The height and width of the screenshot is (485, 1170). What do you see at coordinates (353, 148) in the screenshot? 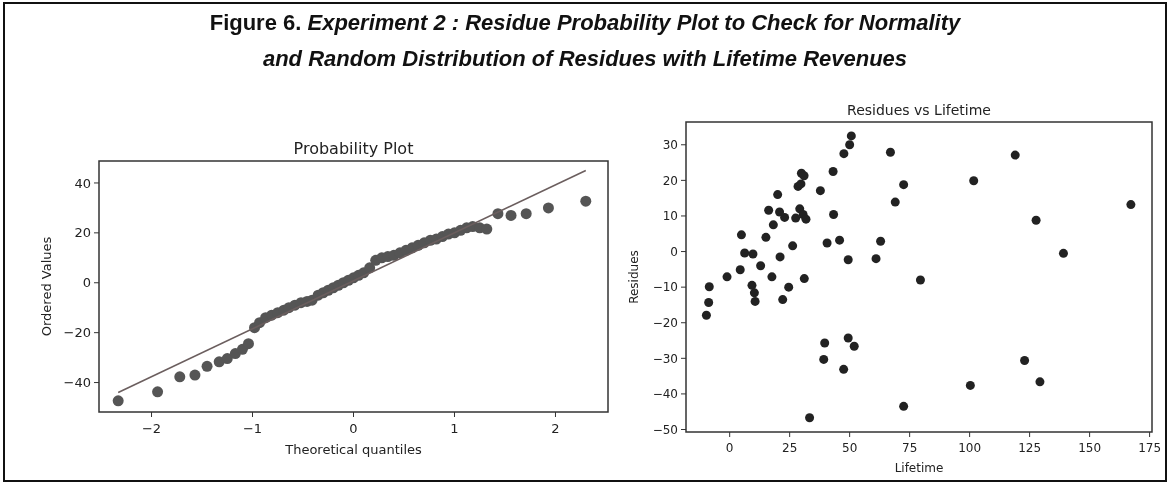
I see `chart-title: Probability Plot` at bounding box center [353, 148].